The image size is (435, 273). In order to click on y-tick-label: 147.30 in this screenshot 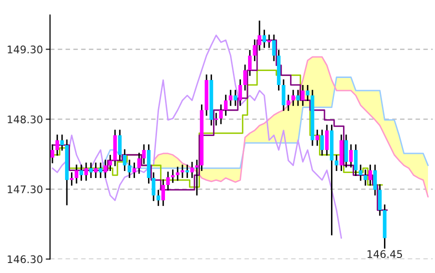, I will do `click(25, 189)`.